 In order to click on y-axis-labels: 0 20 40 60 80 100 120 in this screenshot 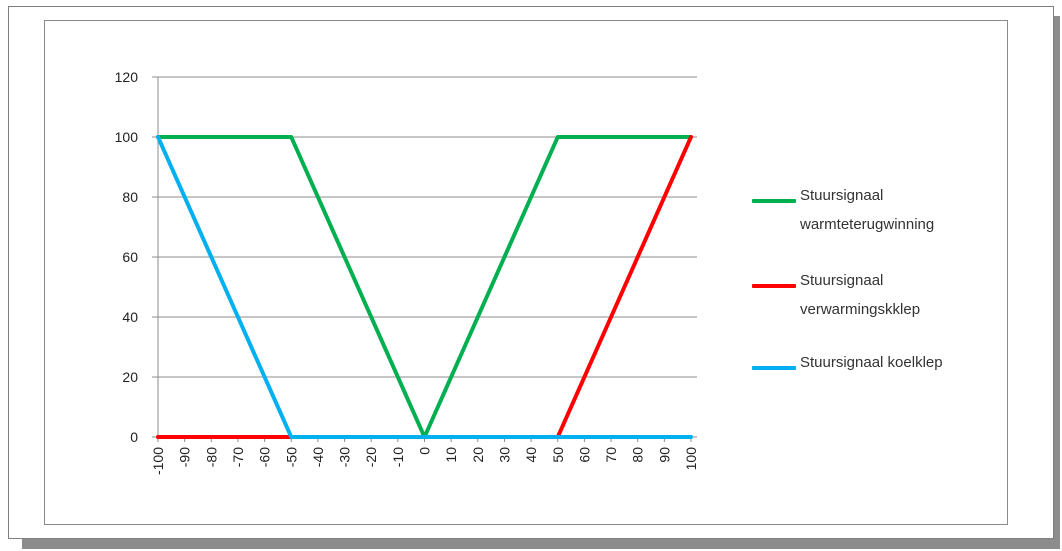, I will do `click(127, 257)`.